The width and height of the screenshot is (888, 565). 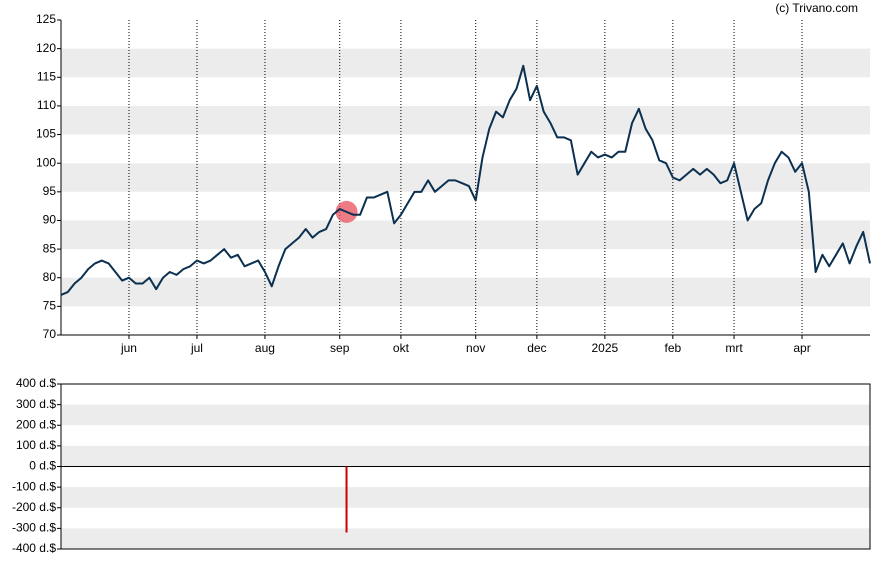 What do you see at coordinates (50, 220) in the screenshot?
I see `y-tick-label: 90` at bounding box center [50, 220].